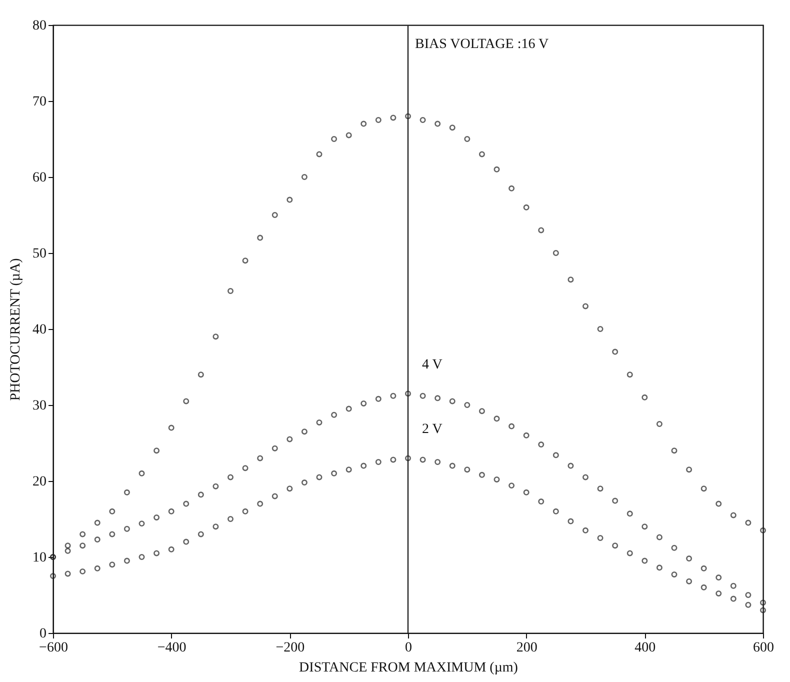  Describe the element at coordinates (645, 648) in the screenshot. I see `x-tick-label: 400` at that location.